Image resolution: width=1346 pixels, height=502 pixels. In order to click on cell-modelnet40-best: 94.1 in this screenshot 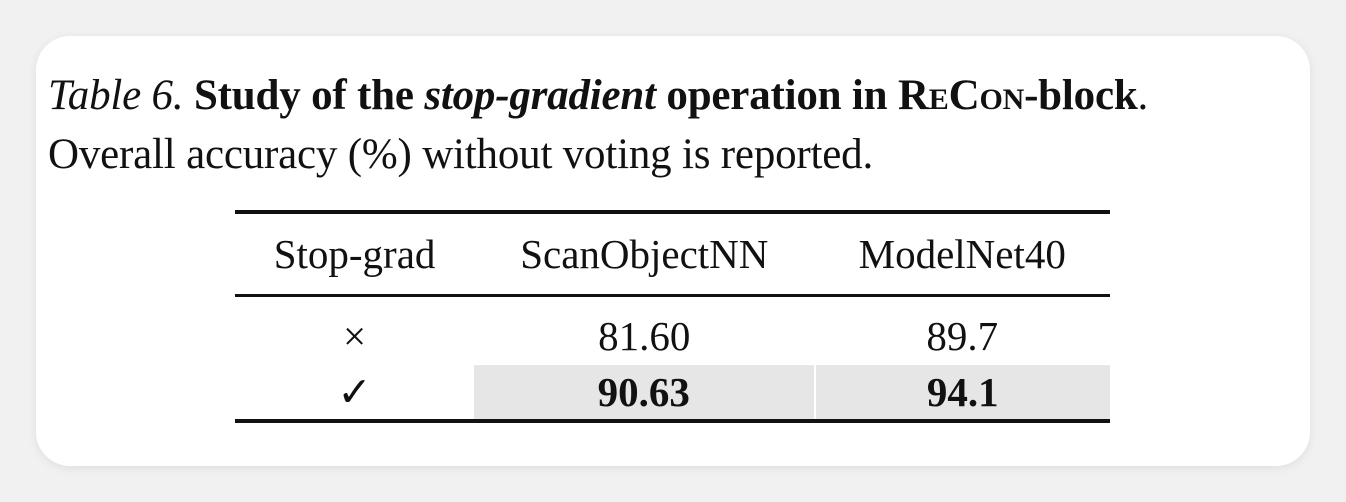, I will do `click(962, 393)`.